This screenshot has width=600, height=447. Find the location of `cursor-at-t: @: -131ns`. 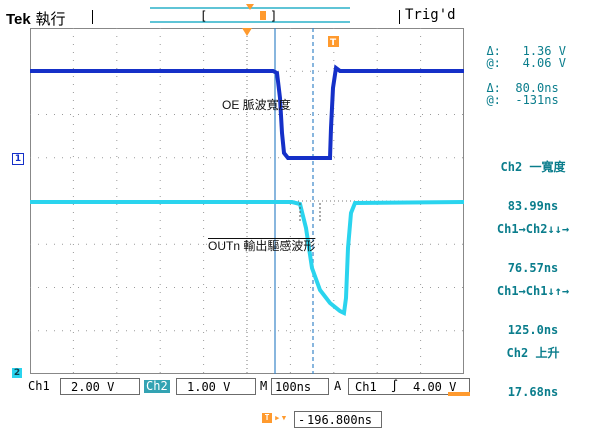

cursor-at-t: @: -131ns is located at coordinates (522, 100).